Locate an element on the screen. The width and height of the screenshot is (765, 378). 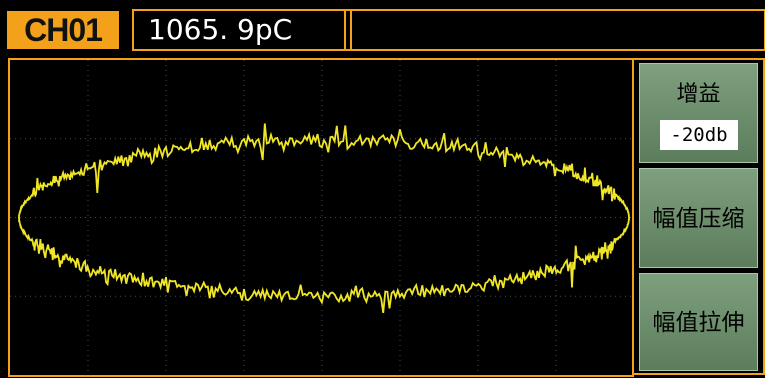
measurement-readout: 1065. 9pC is located at coordinates (242, 30).